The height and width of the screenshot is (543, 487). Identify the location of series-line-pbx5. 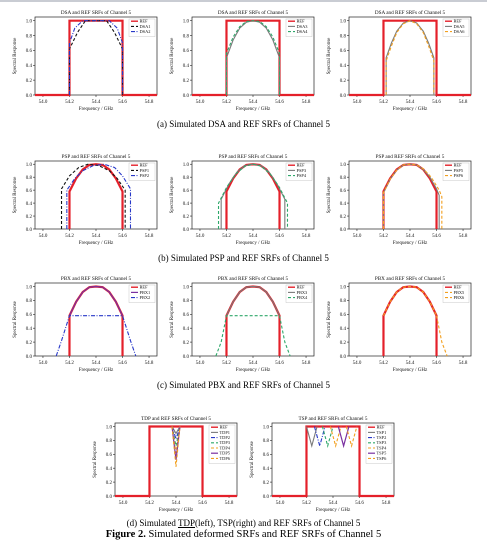
(410, 300).